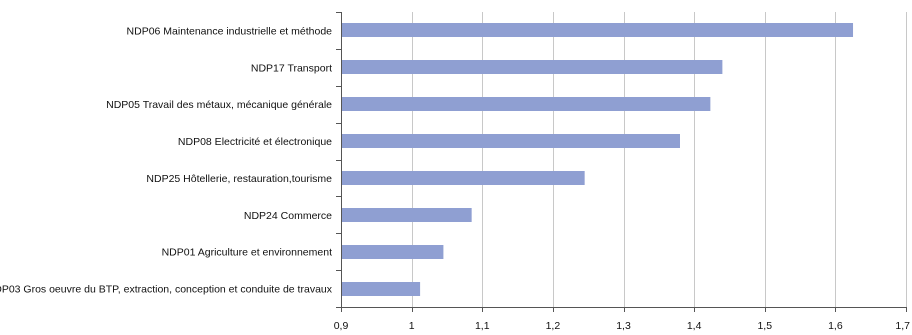 The height and width of the screenshot is (335, 912). What do you see at coordinates (482, 326) in the screenshot?
I see `x-tick-label: 1,1` at bounding box center [482, 326].